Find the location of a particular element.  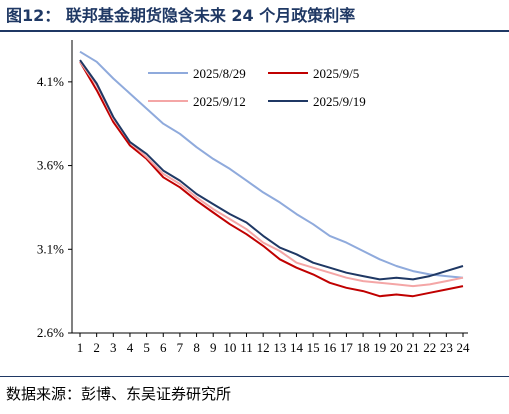

x-tick-label: 8 is located at coordinates (196, 347).